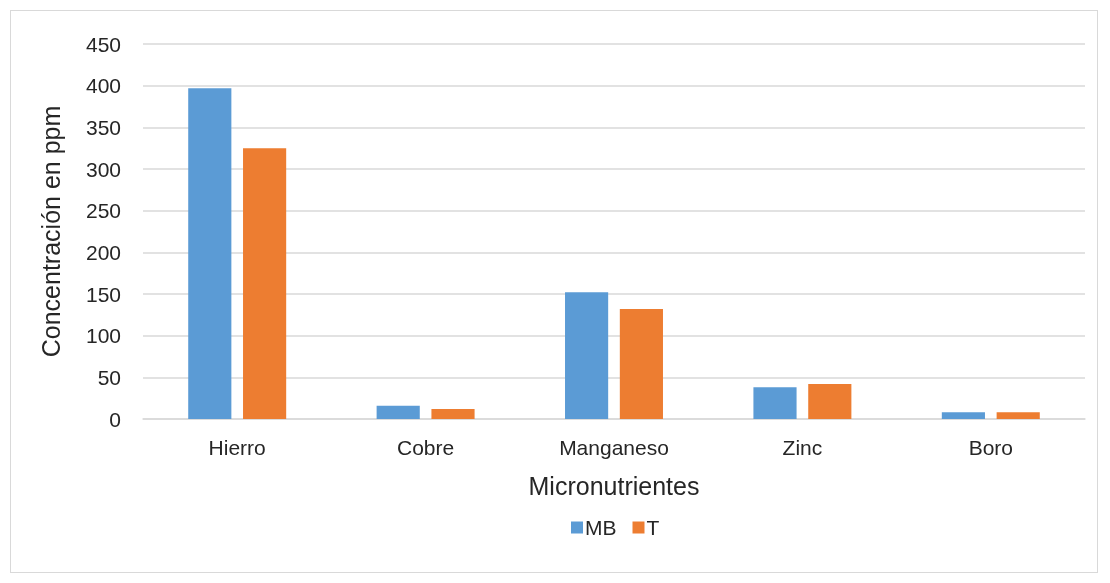  I want to click on y-tick-label: 350, so click(103, 127).